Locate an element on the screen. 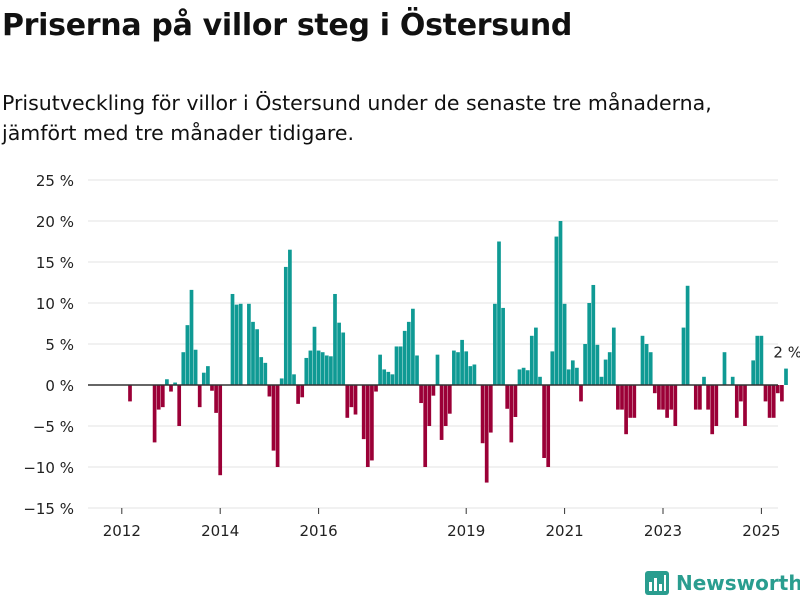  newsworthy-logo: Newsworthy is located at coordinates (722, 583).